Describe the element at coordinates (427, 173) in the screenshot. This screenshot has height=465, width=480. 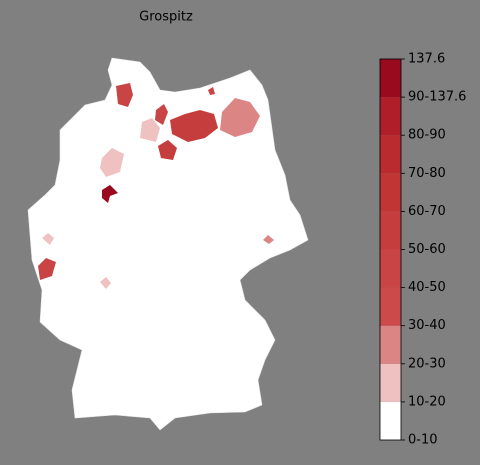
I see `colorbar-tick-label: 70-80` at that location.